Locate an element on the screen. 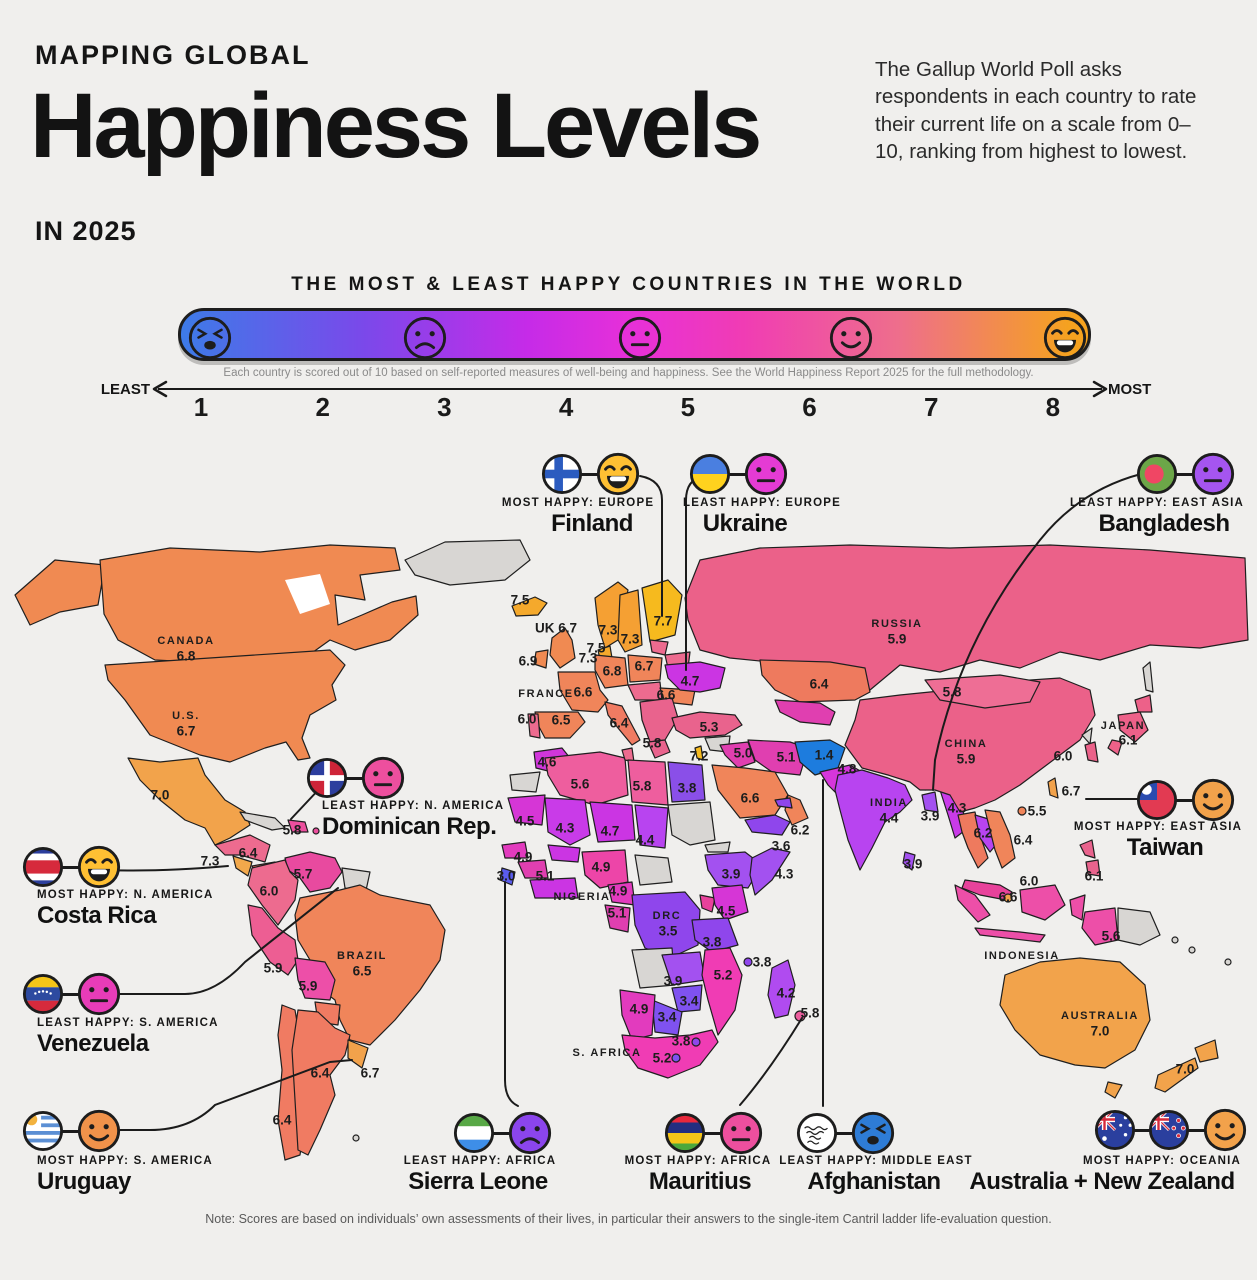 The height and width of the screenshot is (1280, 1257). sudan-shape is located at coordinates (691, 823).